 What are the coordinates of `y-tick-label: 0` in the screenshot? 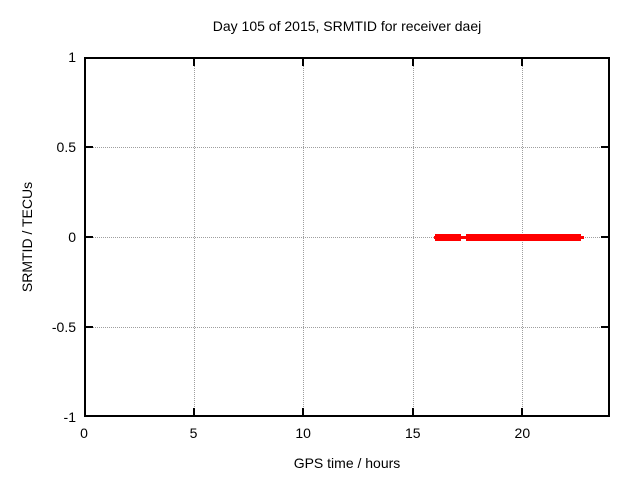 It's located at (72, 237).